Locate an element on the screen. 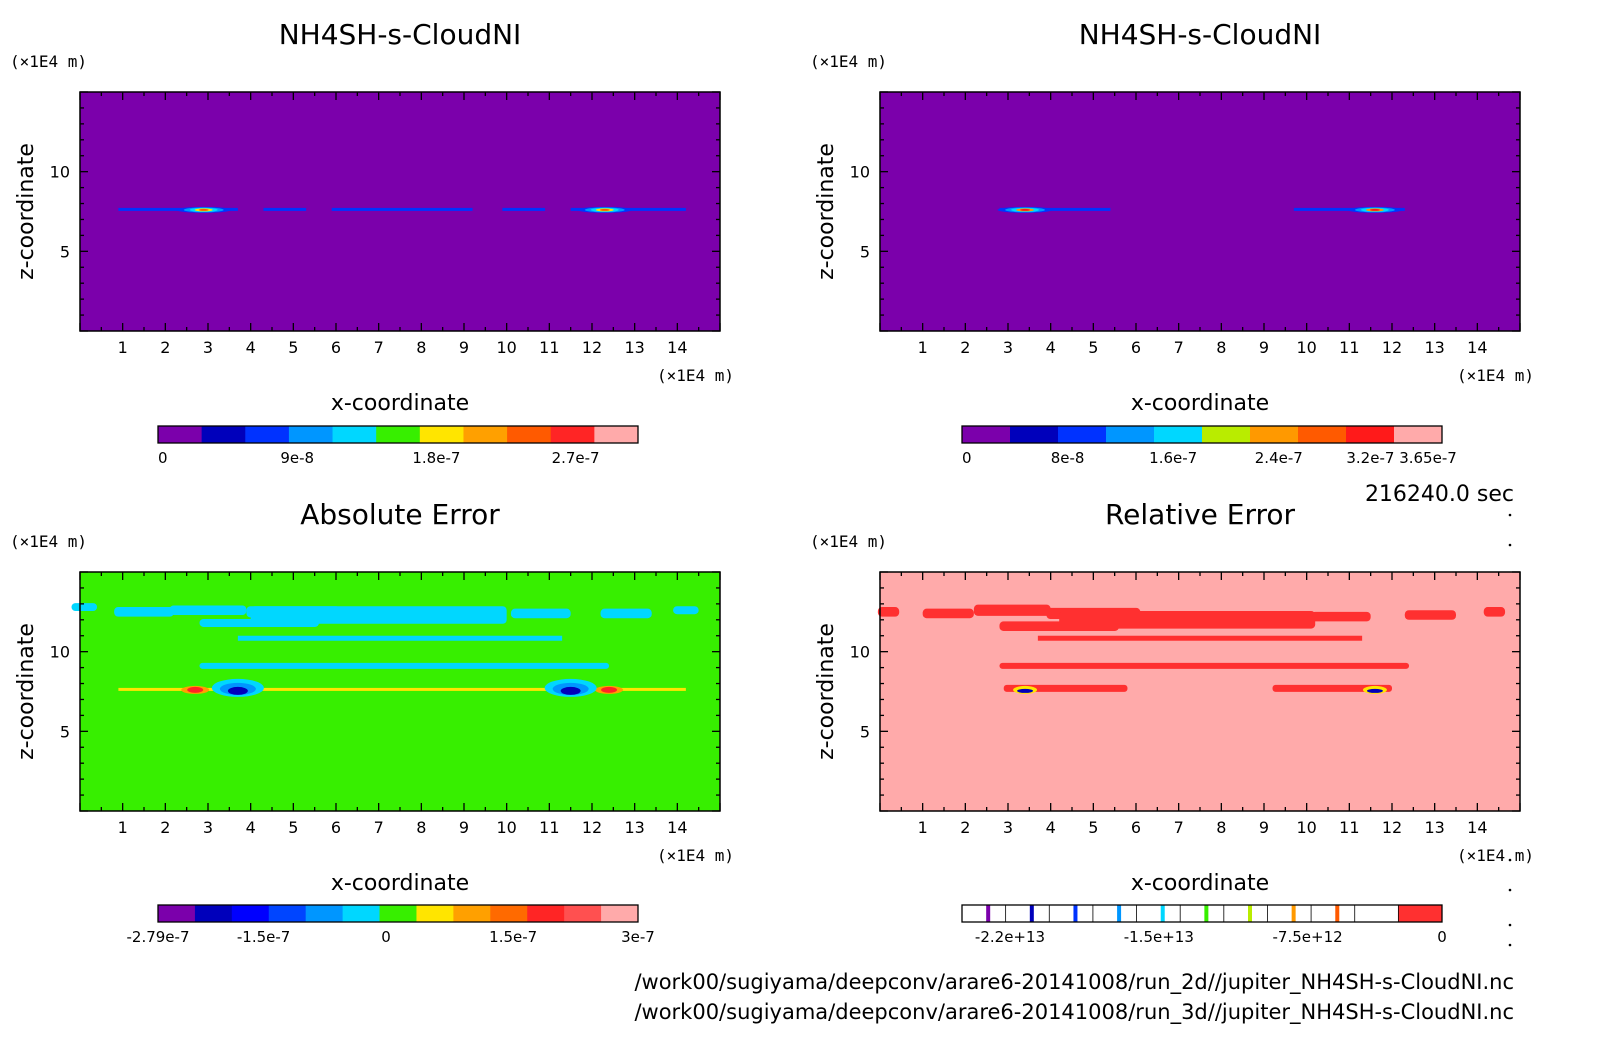 The width and height of the screenshot is (1604, 1054). x-tick-label: 7 is located at coordinates (1179, 347).